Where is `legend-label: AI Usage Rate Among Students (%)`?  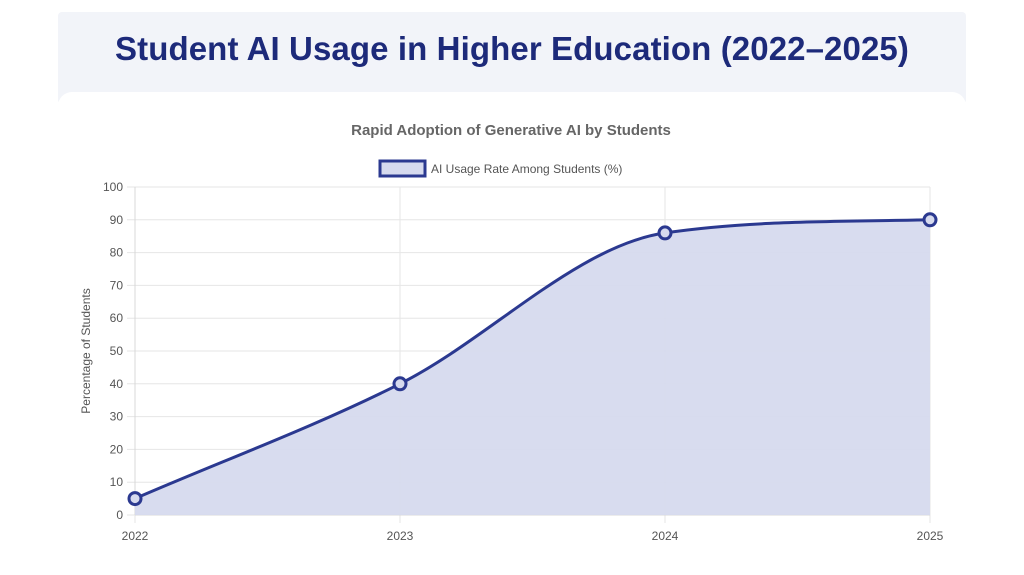
legend-label: AI Usage Rate Among Students (%) is located at coordinates (526, 169).